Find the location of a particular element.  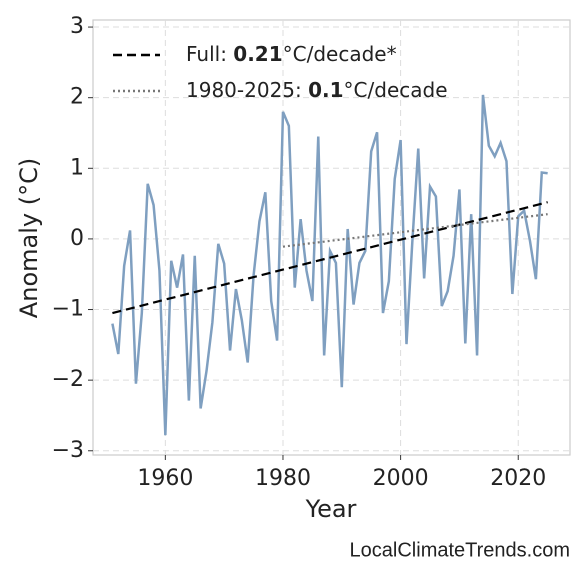

legend-label-part: °C/decade* is located at coordinates (340, 54).